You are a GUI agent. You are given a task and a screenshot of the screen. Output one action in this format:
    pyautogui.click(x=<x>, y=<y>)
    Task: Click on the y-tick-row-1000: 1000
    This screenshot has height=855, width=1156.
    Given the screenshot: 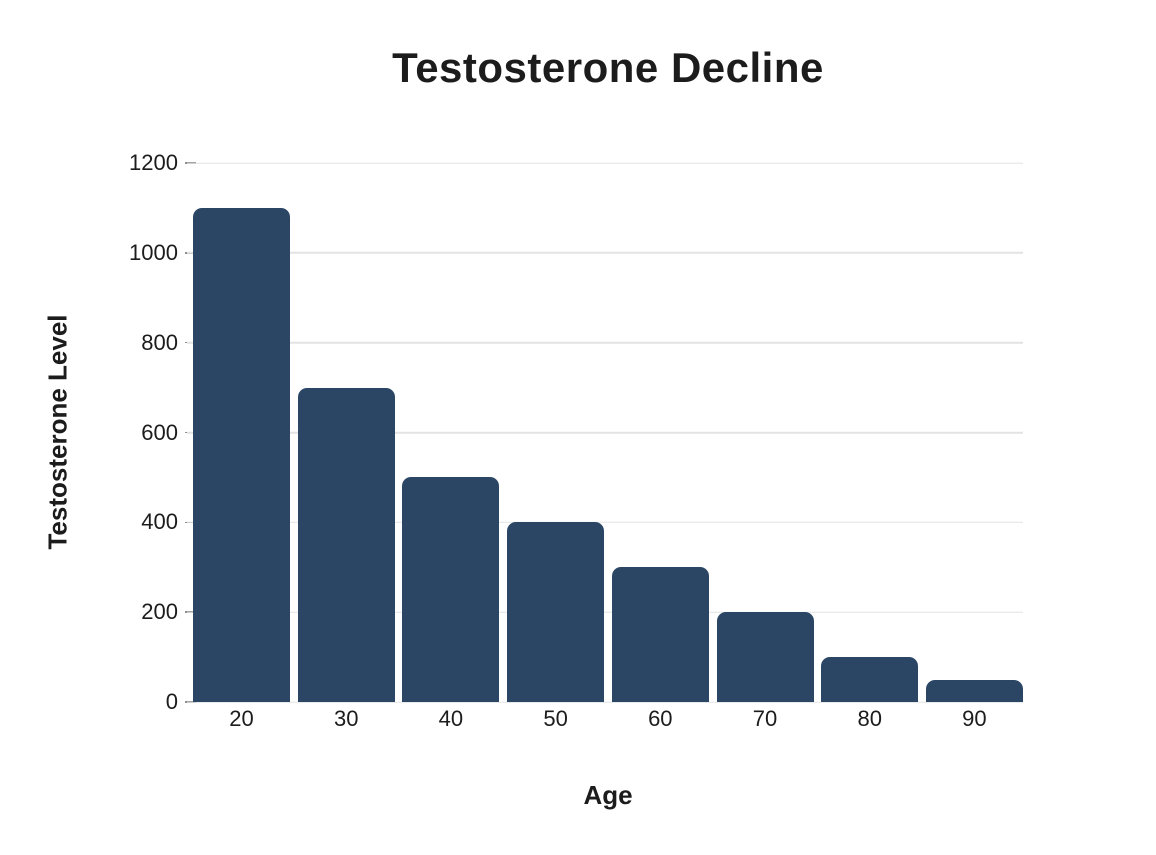 What is the action you would take?
    pyautogui.click(x=162, y=253)
    